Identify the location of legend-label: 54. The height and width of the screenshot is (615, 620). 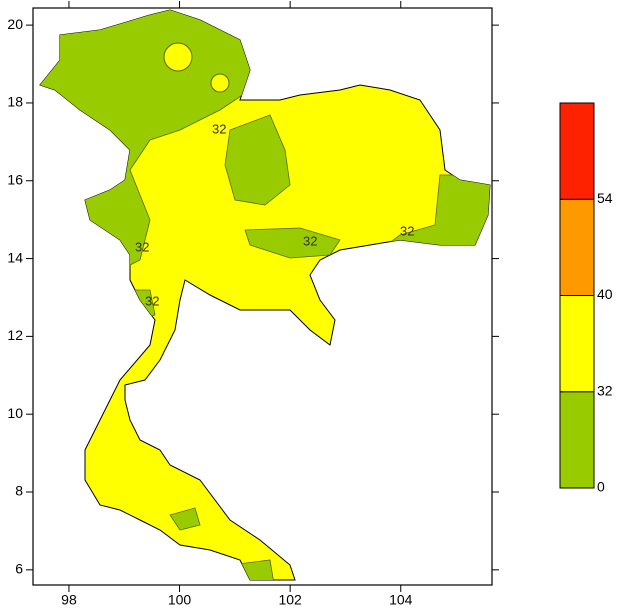
(605, 198).